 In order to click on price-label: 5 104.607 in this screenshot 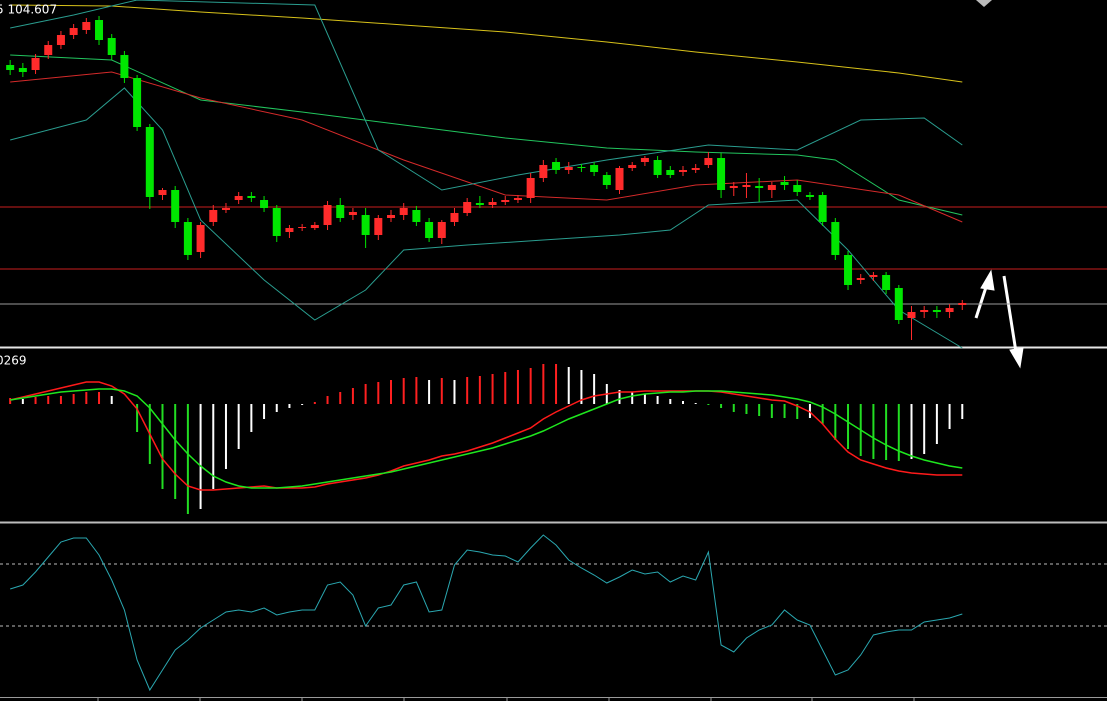, I will do `click(28, 10)`.